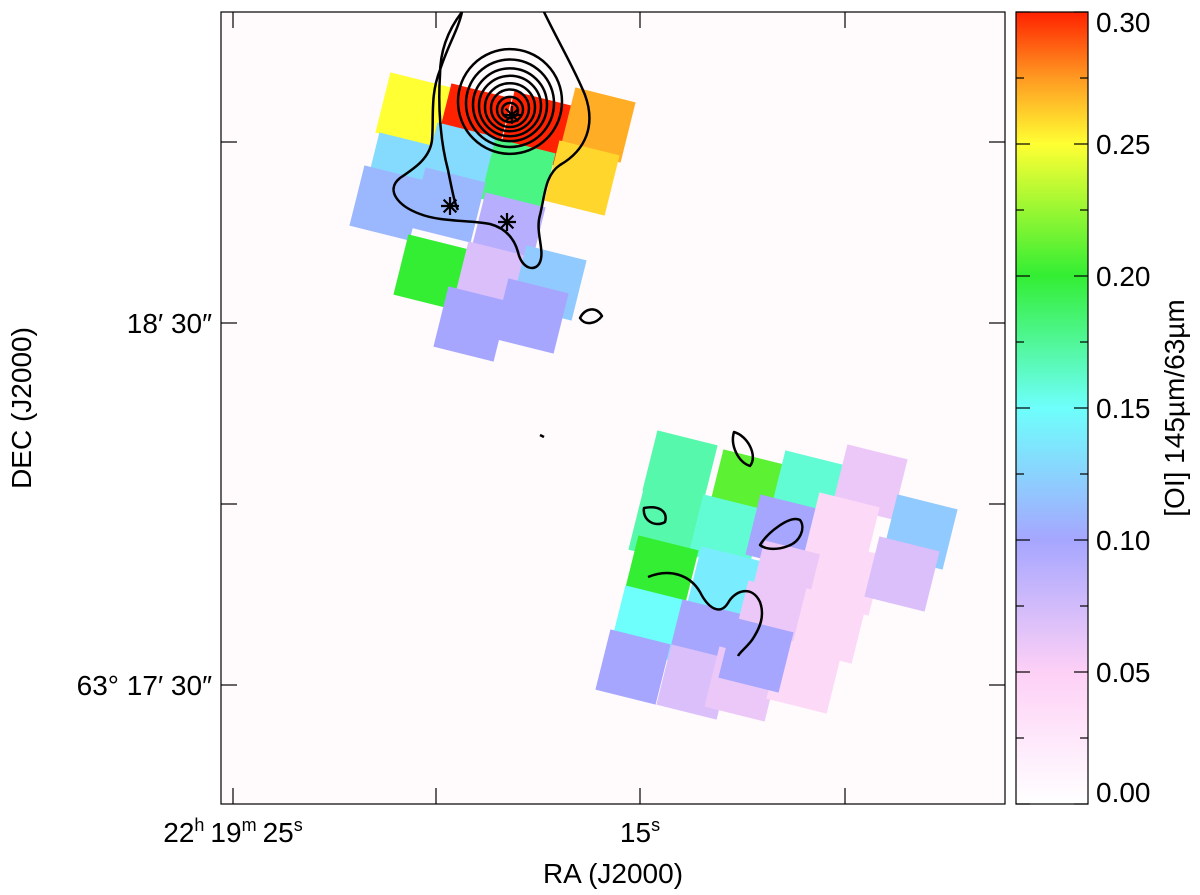 This screenshot has height=895, width=1200. Describe the element at coordinates (1123, 22) in the screenshot. I see `colorbar-tick-label: 0.30` at that location.